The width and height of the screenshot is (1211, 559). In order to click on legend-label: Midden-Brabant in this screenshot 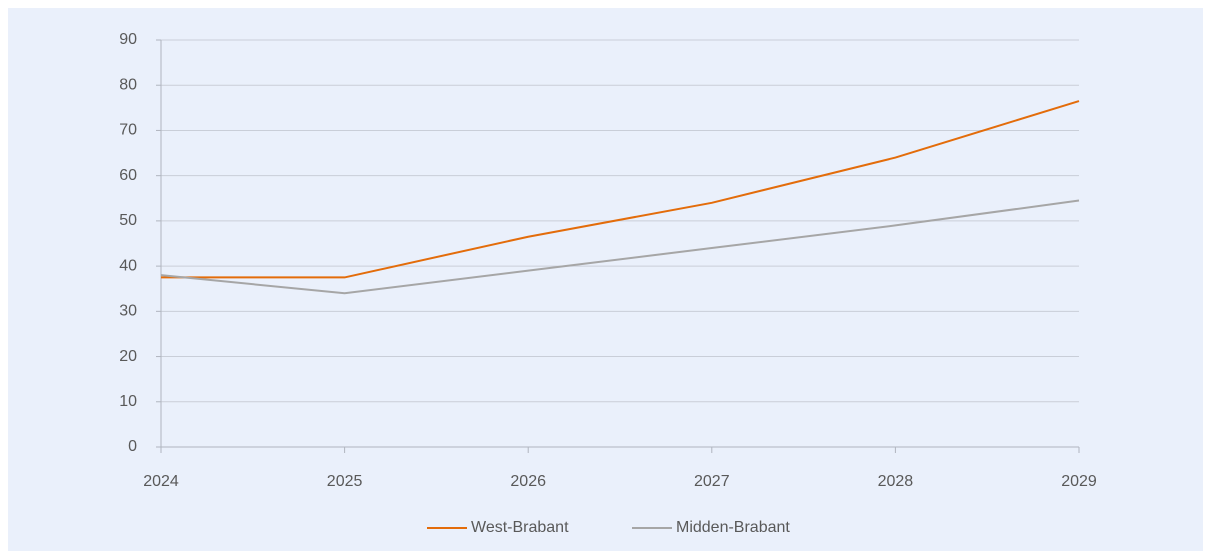, I will do `click(733, 527)`.